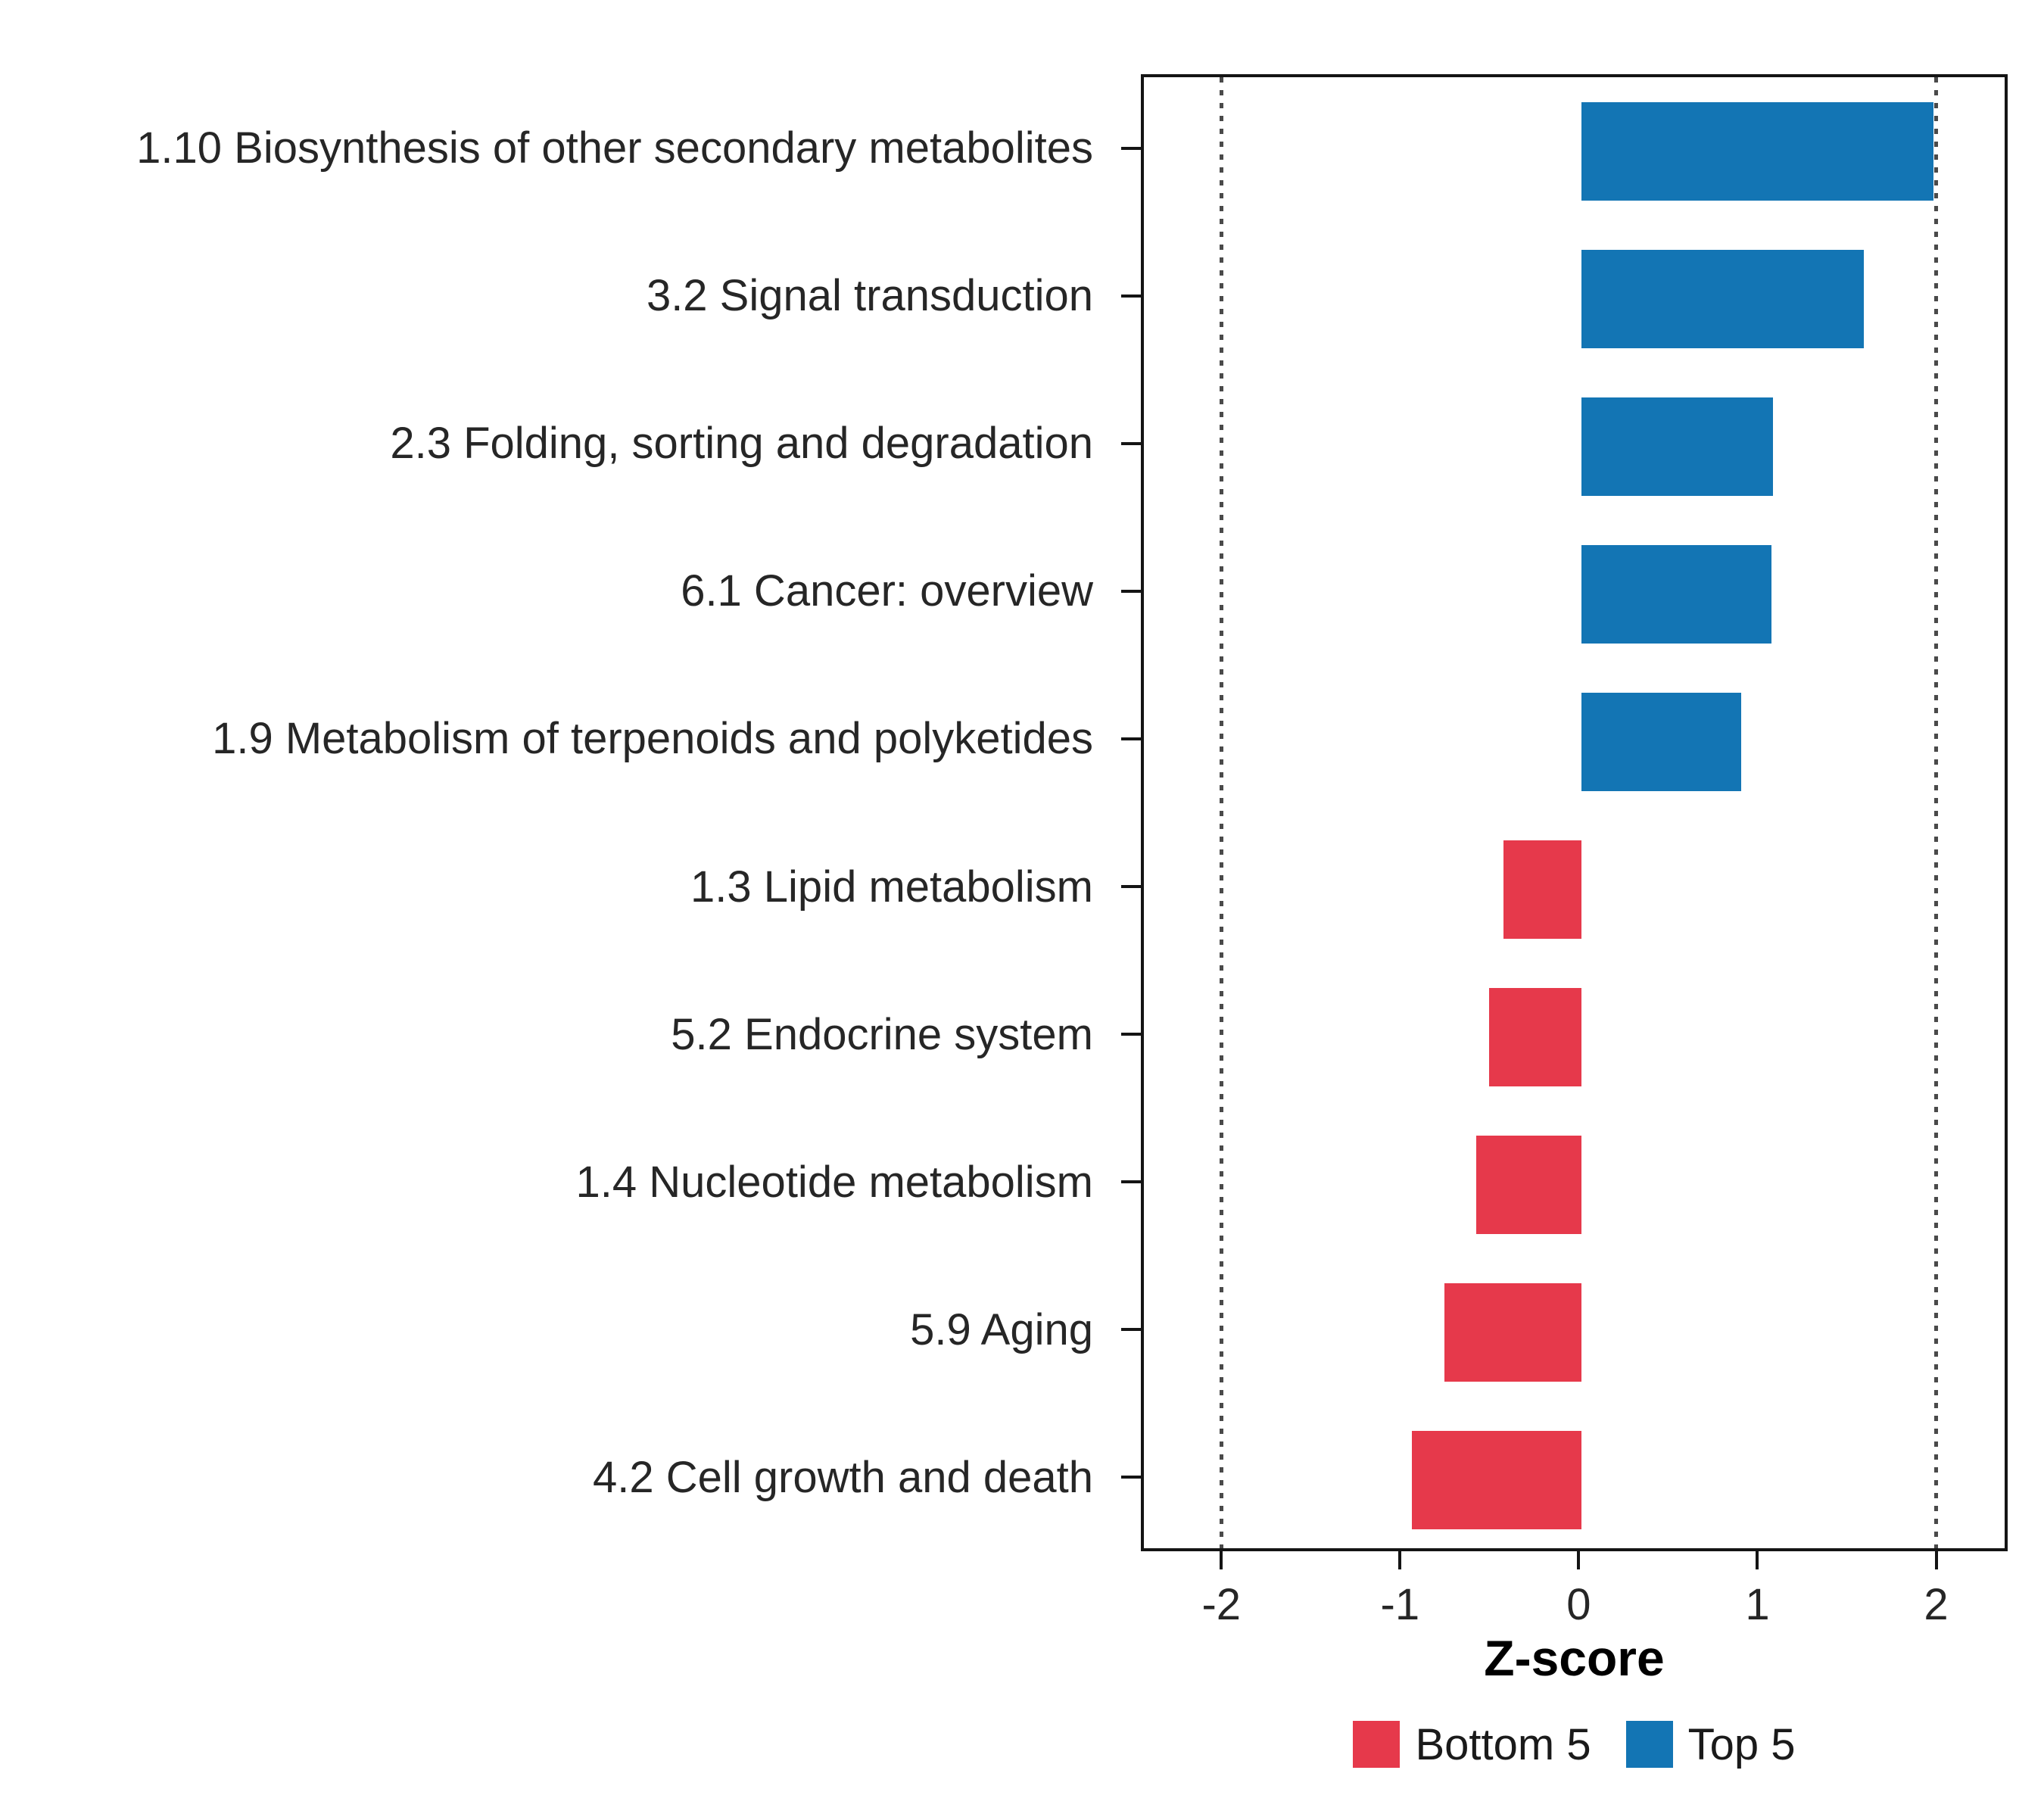 The image size is (2044, 1817). What do you see at coordinates (891, 887) in the screenshot?
I see `category-label: 1.3 Lipid metabolism` at bounding box center [891, 887].